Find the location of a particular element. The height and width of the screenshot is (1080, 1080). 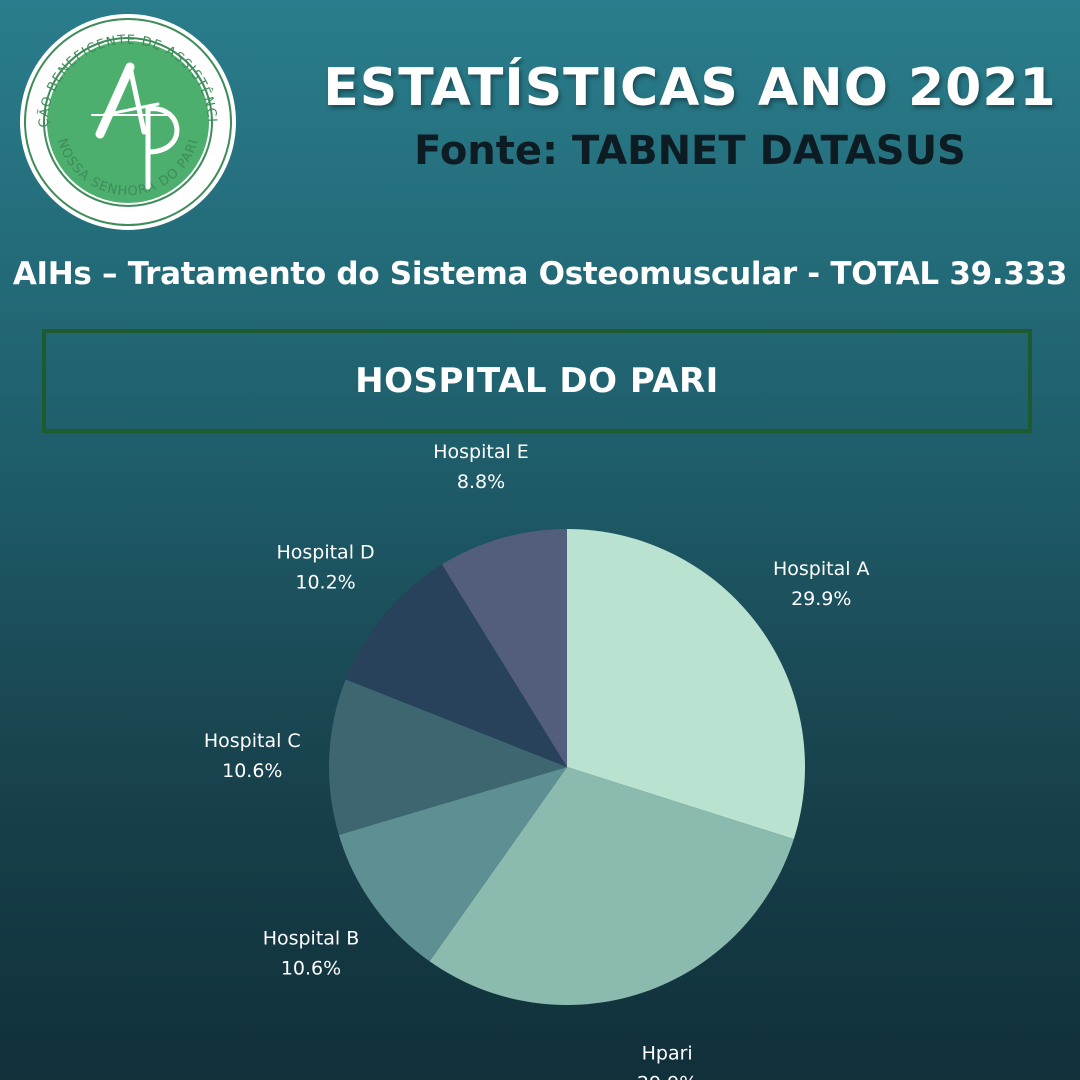

hospital-banner: HOSPITAL DO PARI is located at coordinates (537, 381).